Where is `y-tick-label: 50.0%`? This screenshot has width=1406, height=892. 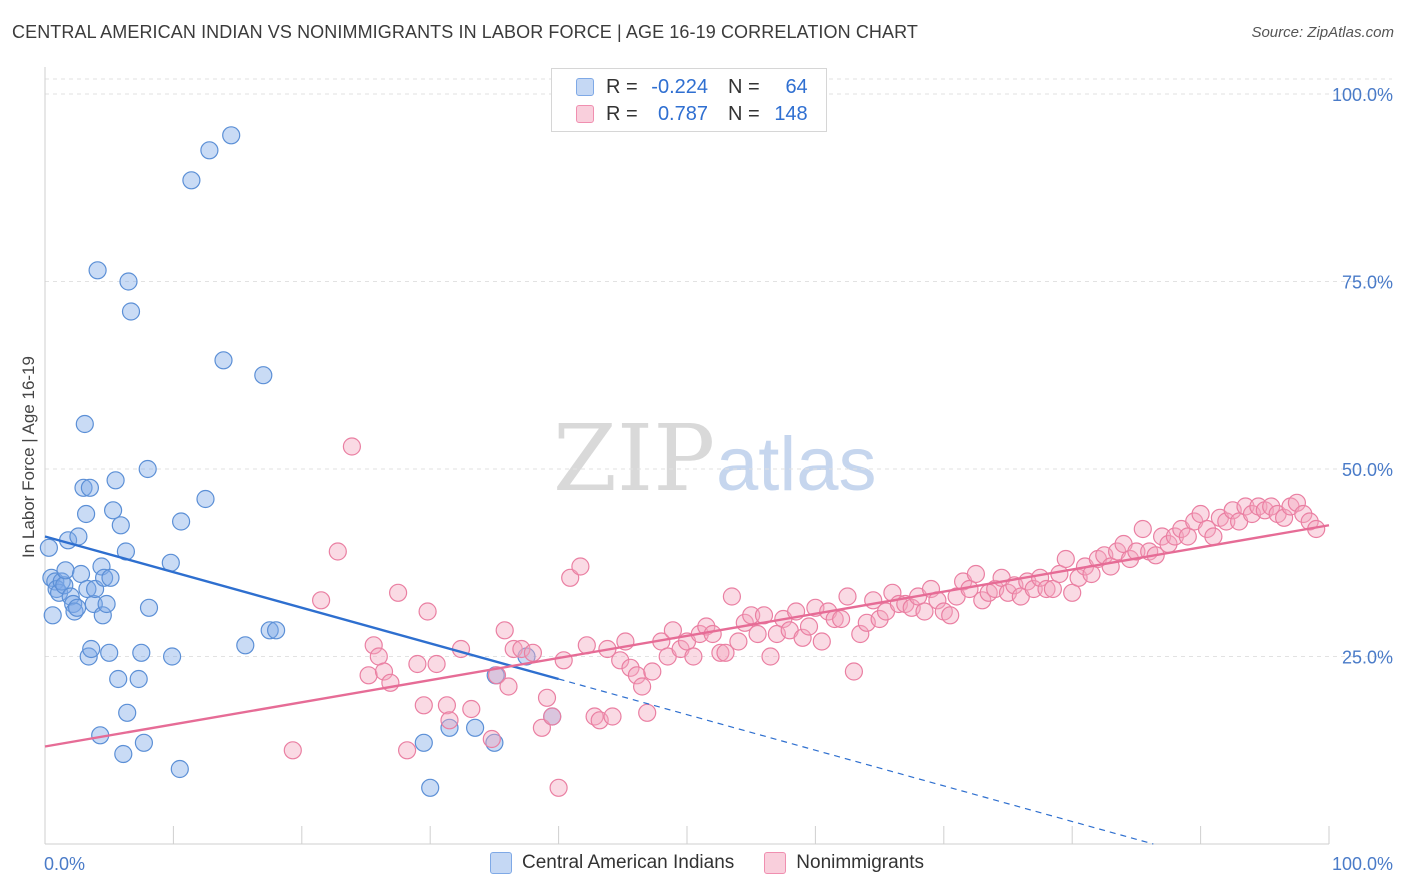
y-tick-label: 50.0% is located at coordinates (1367, 470).